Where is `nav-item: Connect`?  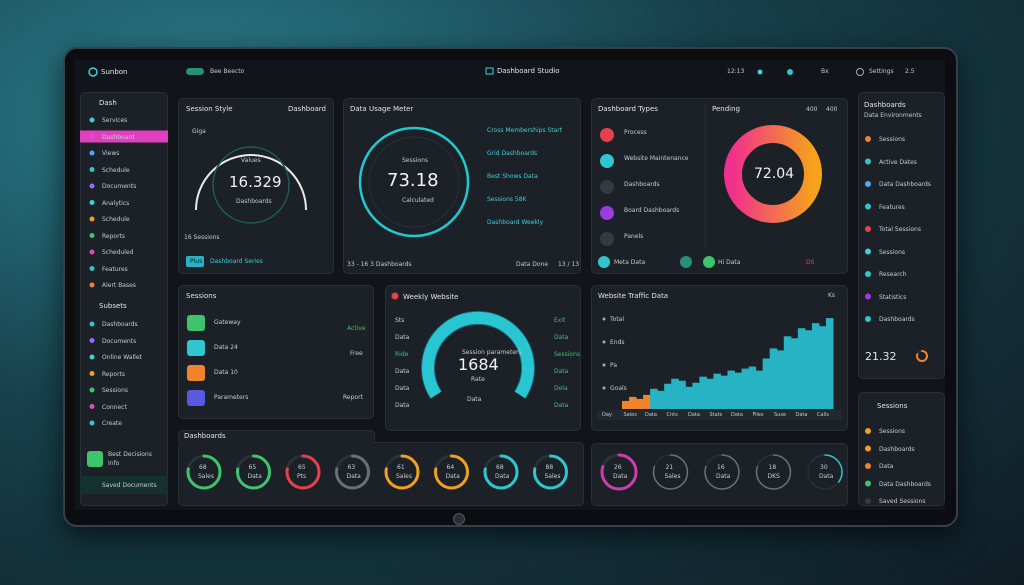
nav-item: Connect is located at coordinates (114, 407).